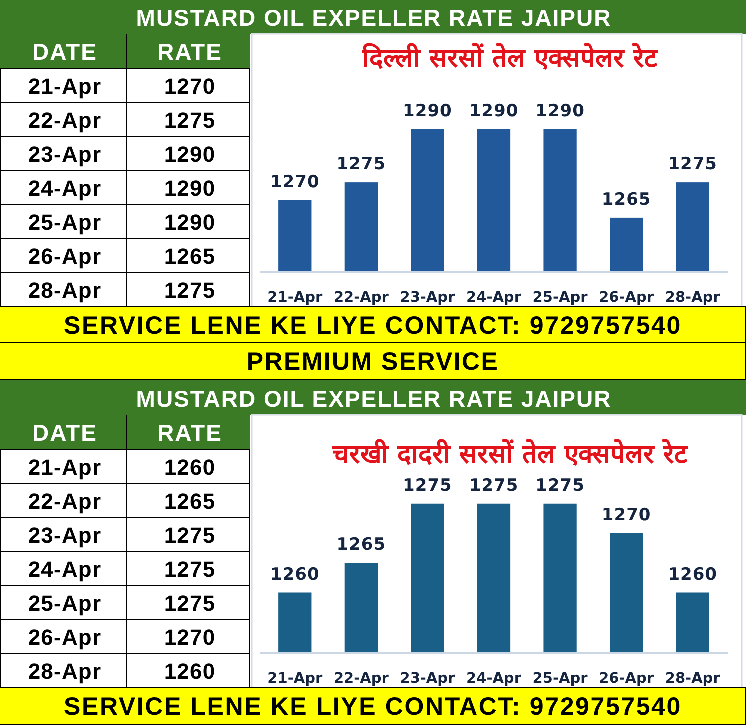  What do you see at coordinates (510, 59) in the screenshot?
I see `chart-subtitle: दिल्ली सरसों तेल एक्सपेलर रेट` at bounding box center [510, 59].